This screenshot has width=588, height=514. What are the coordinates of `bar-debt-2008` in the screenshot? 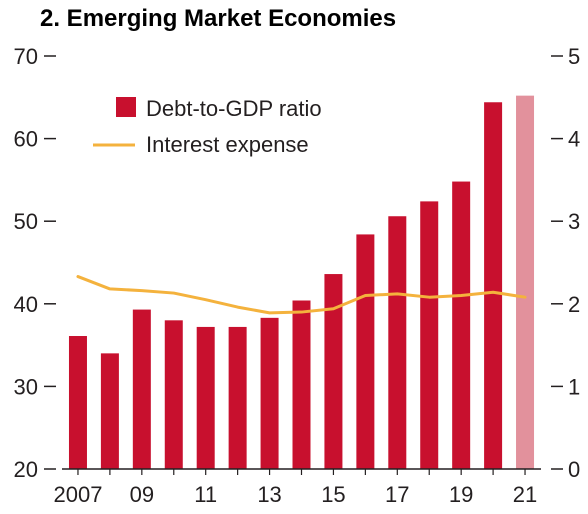 It's located at (109, 411).